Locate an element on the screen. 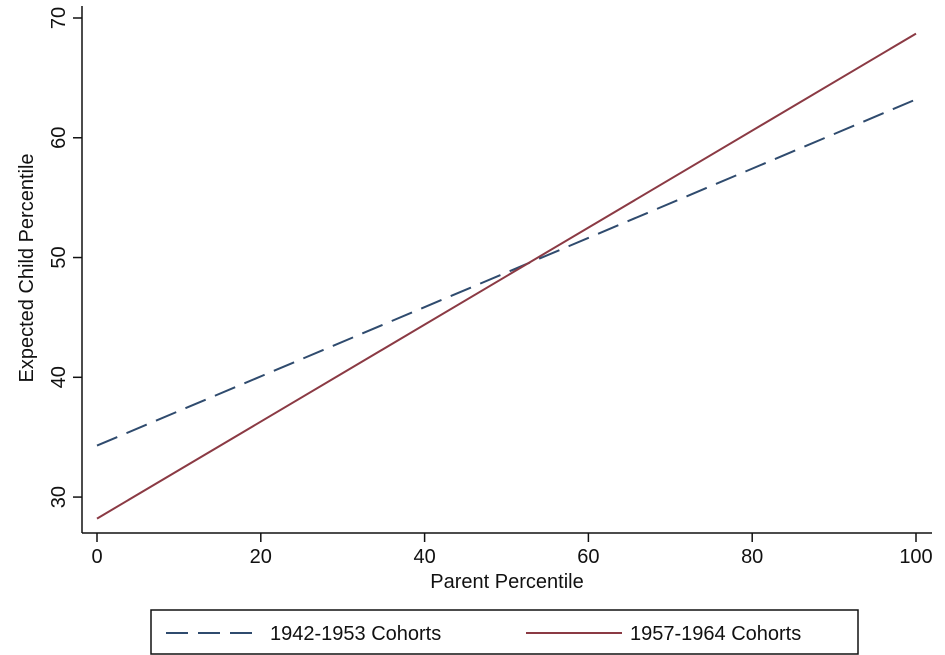  legend-box is located at coordinates (504, 632).